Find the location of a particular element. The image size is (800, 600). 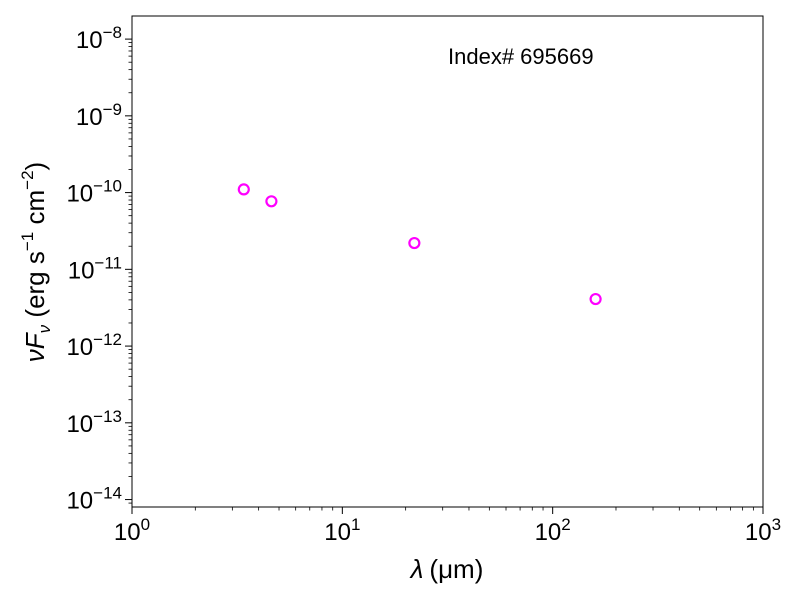

y-tick-label: 10⁻¹² is located at coordinates (94, 345).